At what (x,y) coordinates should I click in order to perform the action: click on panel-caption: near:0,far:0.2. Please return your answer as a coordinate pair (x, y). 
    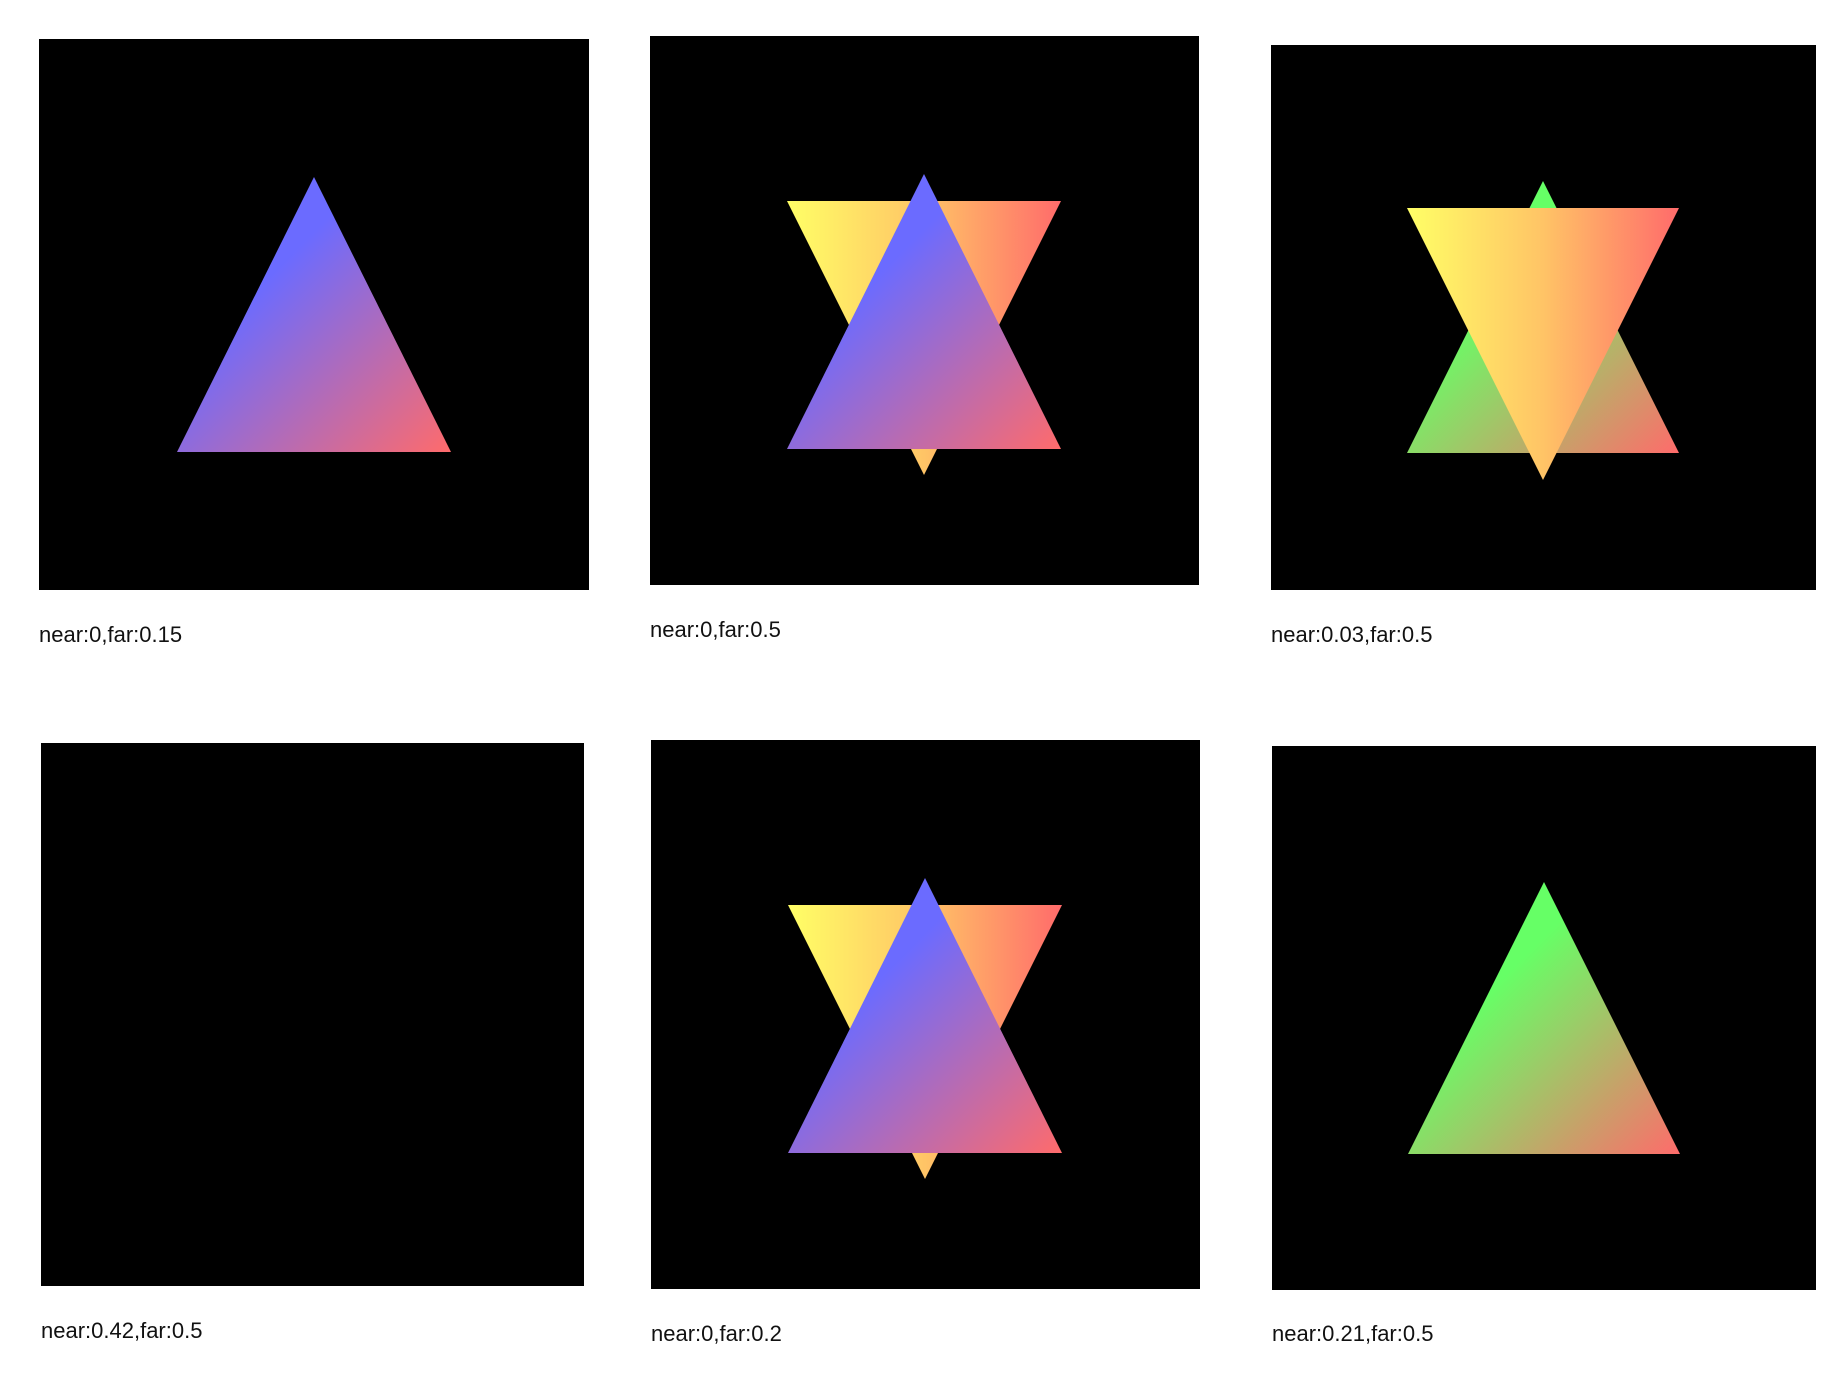
    Looking at the image, I should click on (716, 1333).